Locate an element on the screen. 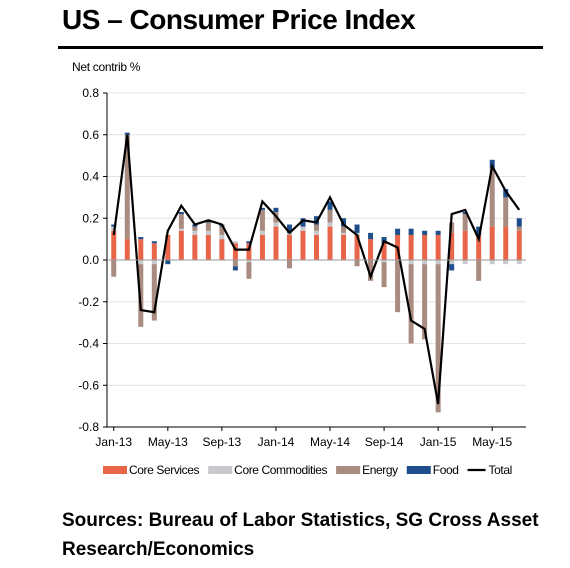 This screenshot has height=568, width=570. legend-label: Energy is located at coordinates (380, 470).